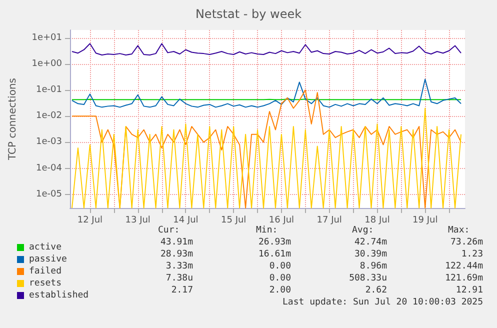 This screenshot has width=497, height=328. I want to click on y-tick-label: 1e-03, so click(49, 142).